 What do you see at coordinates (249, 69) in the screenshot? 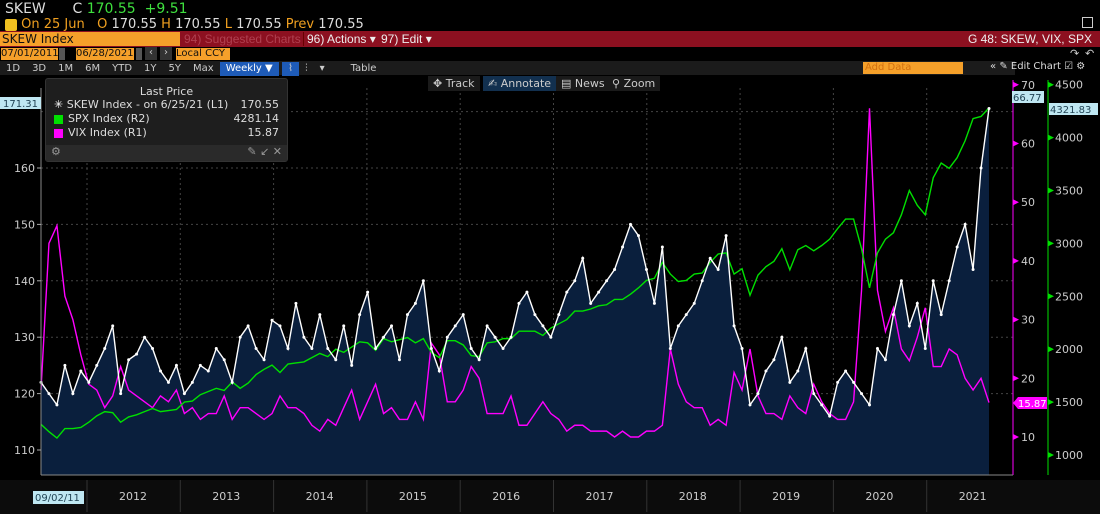
I see `frequency-select: Weekly ▼` at bounding box center [249, 69].